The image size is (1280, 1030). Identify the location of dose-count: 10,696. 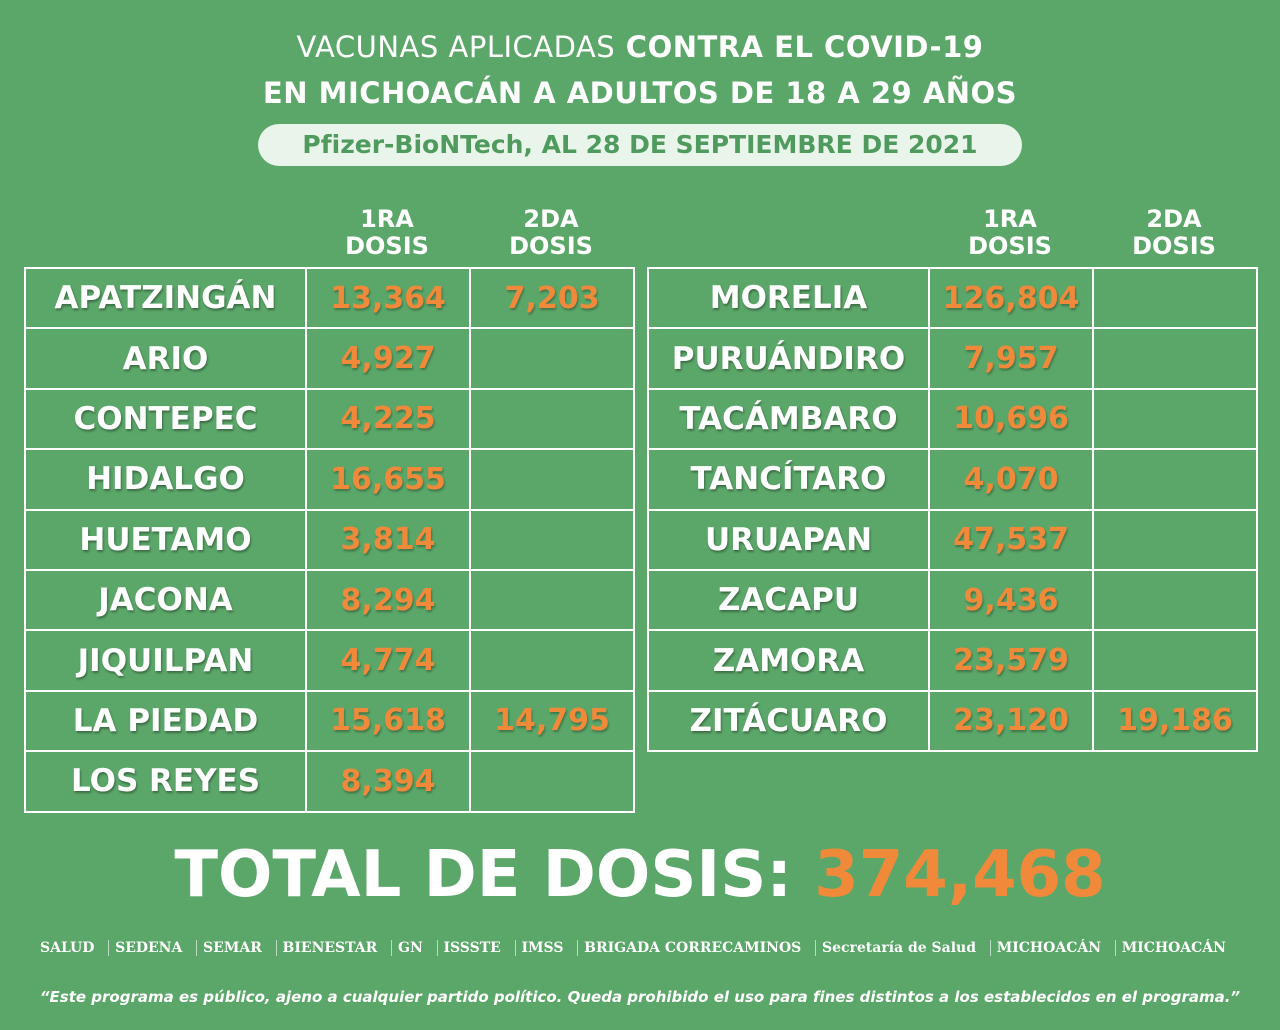
(1011, 419).